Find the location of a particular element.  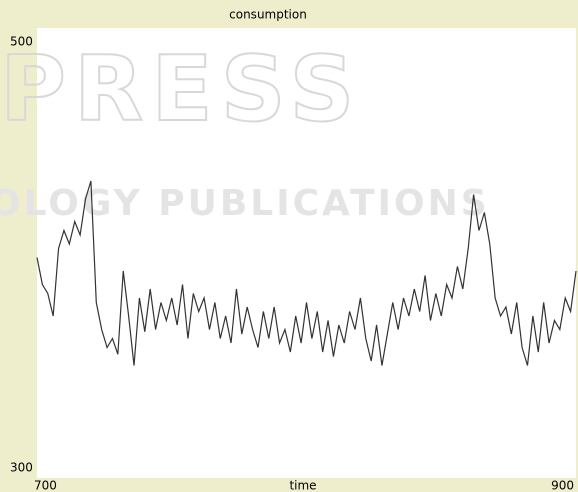

watermark: OLOGY PUBLICATIONS is located at coordinates (245, 203).